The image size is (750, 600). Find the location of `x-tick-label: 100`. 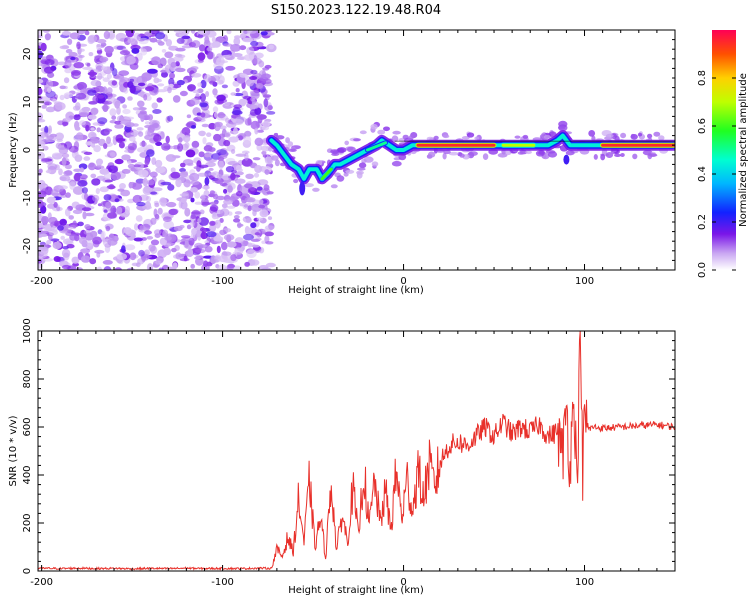

x-tick-label: 100 is located at coordinates (584, 281).